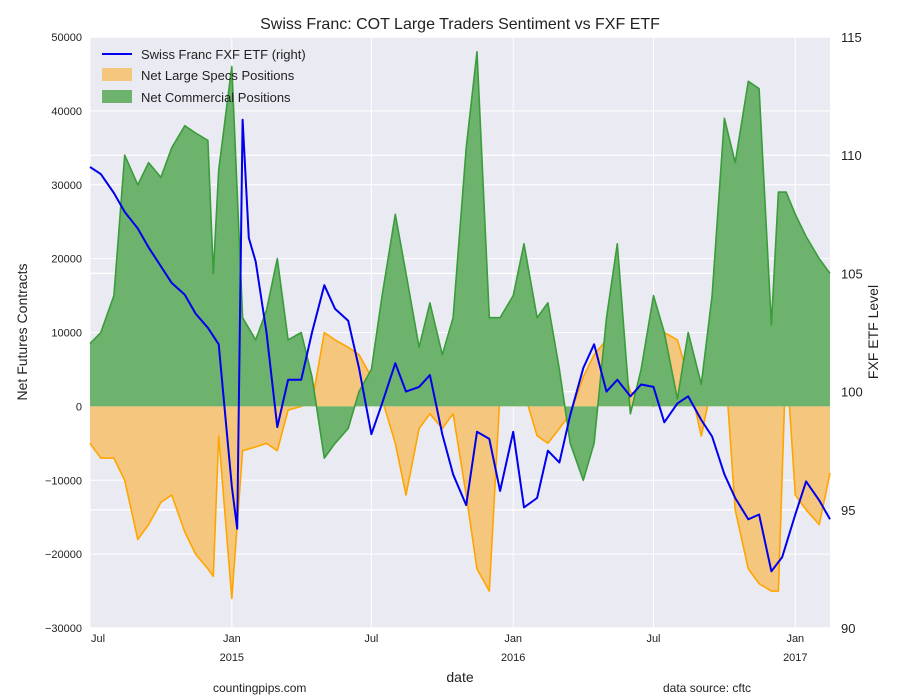 The image size is (900, 700). Describe the element at coordinates (63, 481) in the screenshot. I see `y-tick-label: −10000` at that location.